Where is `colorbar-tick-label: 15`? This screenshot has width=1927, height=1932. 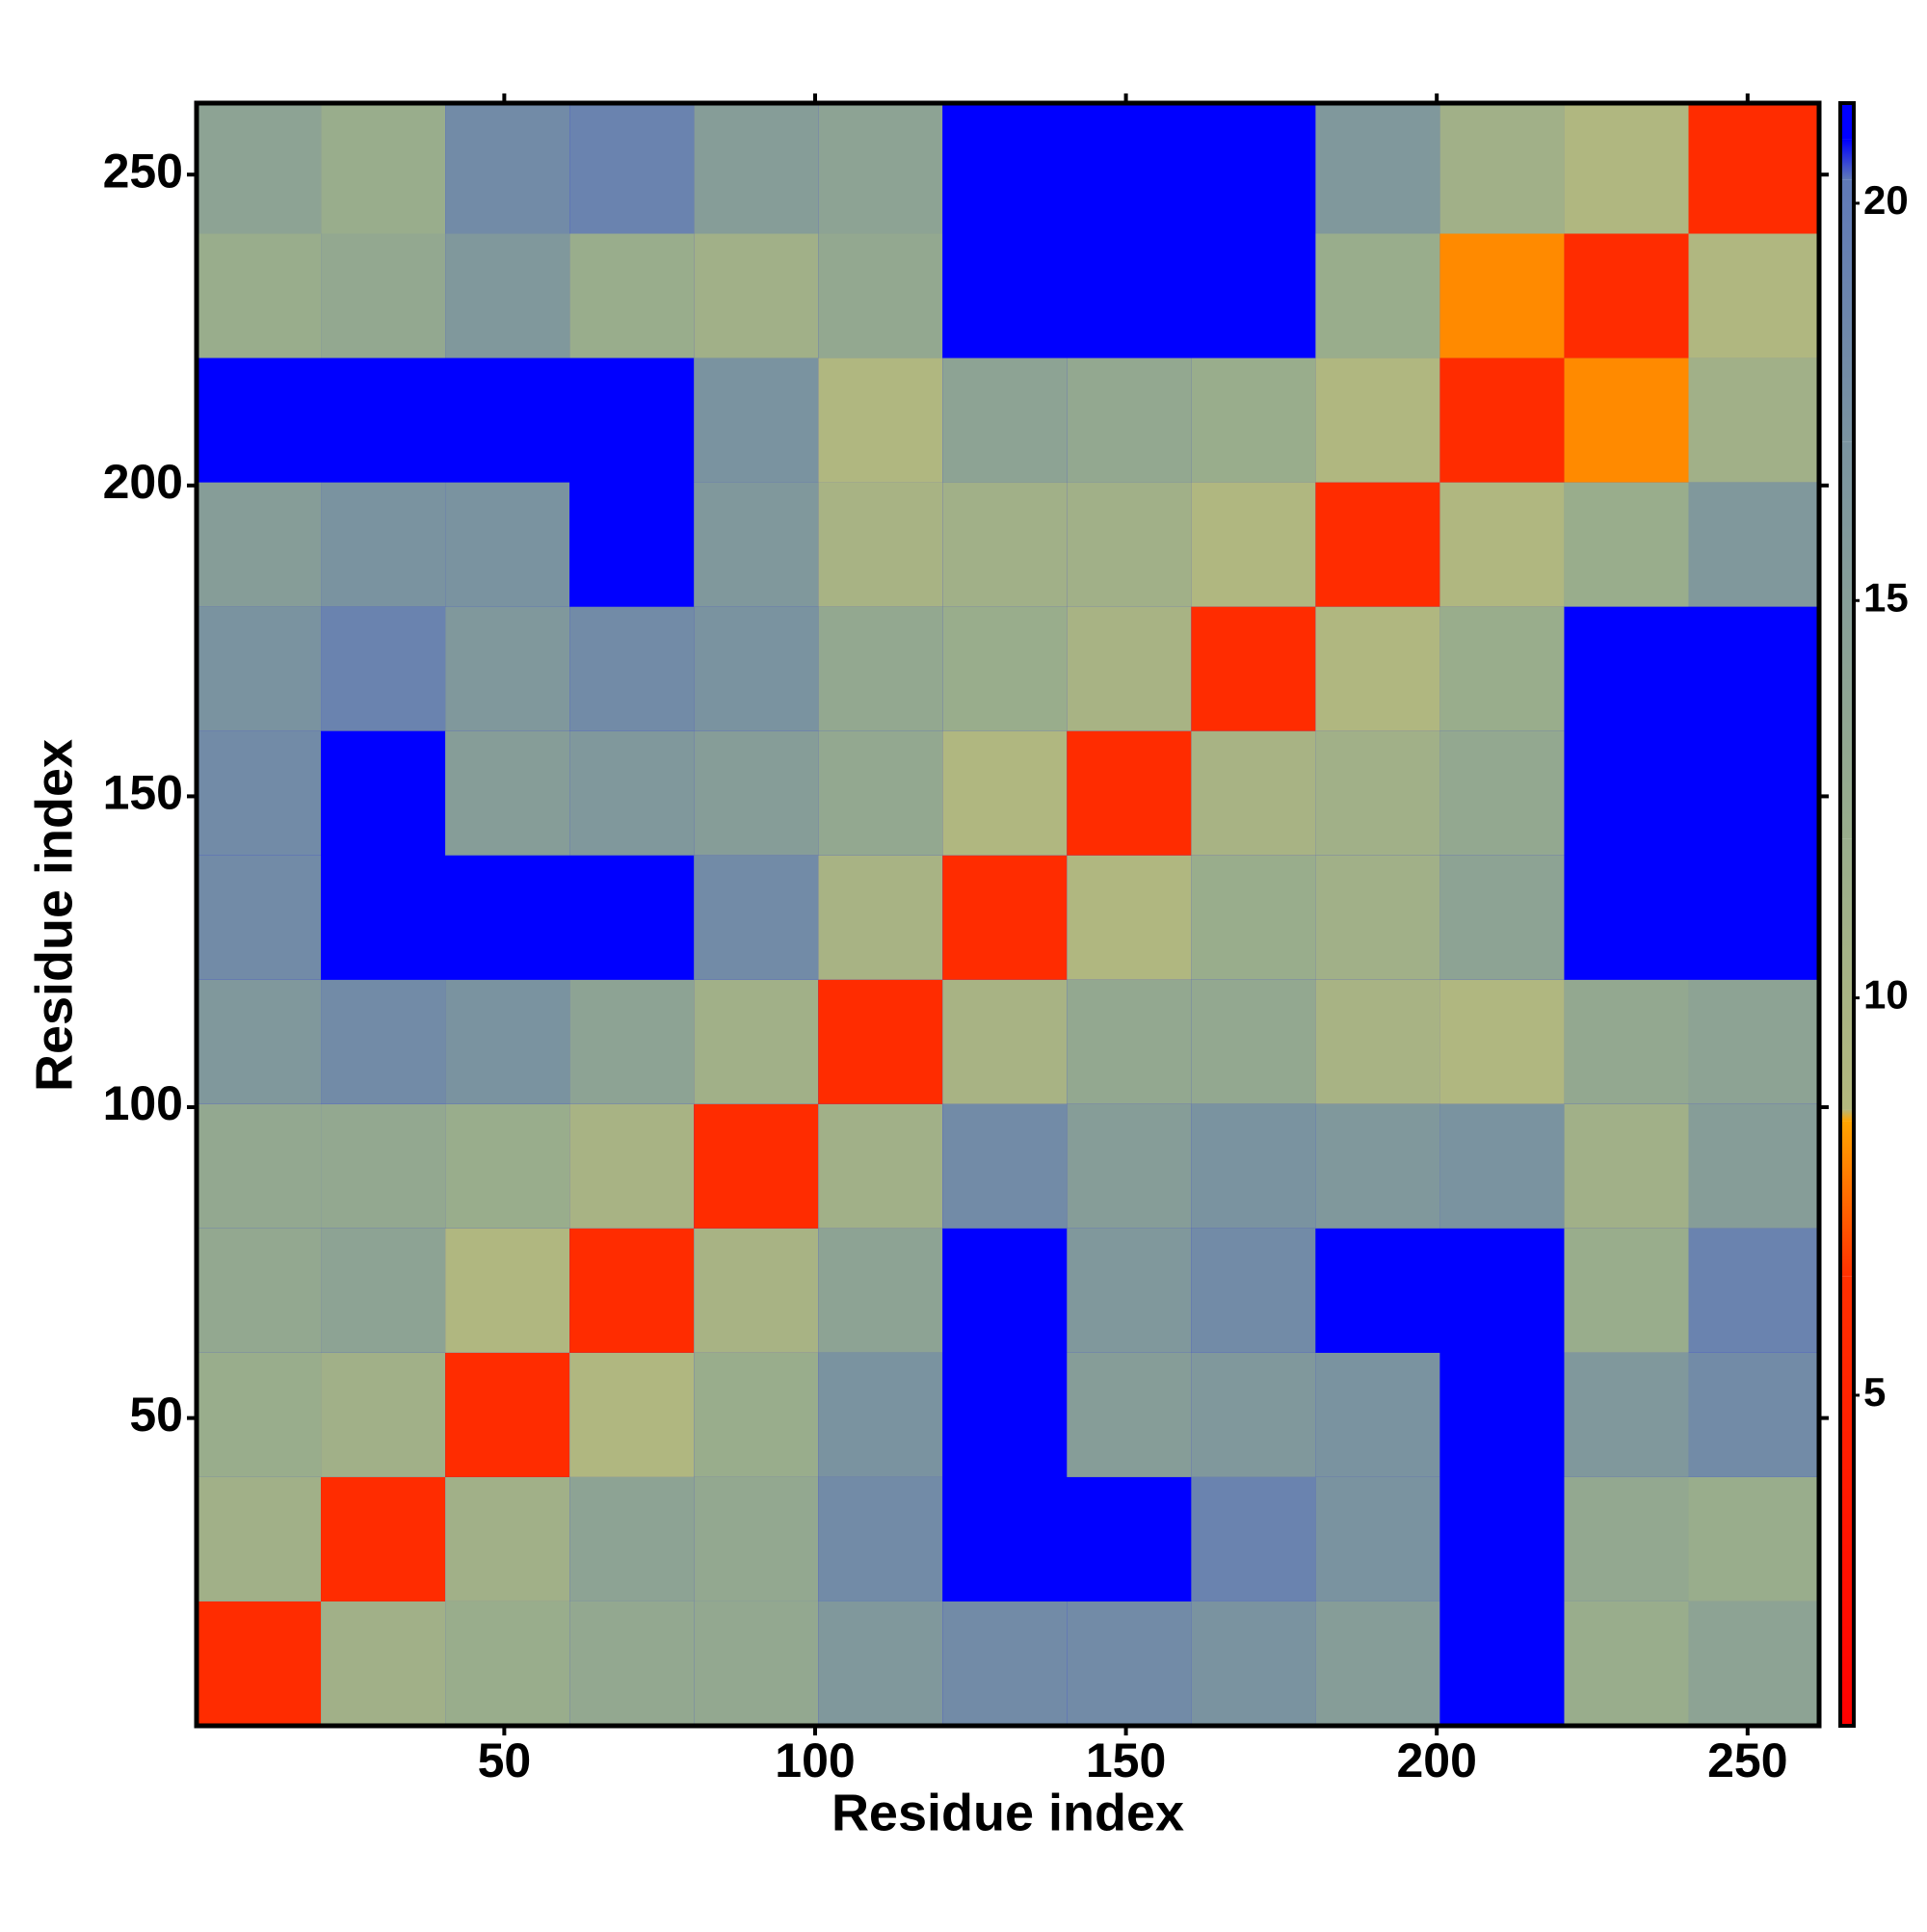
colorbar-tick-label: 15 is located at coordinates (1886, 597).